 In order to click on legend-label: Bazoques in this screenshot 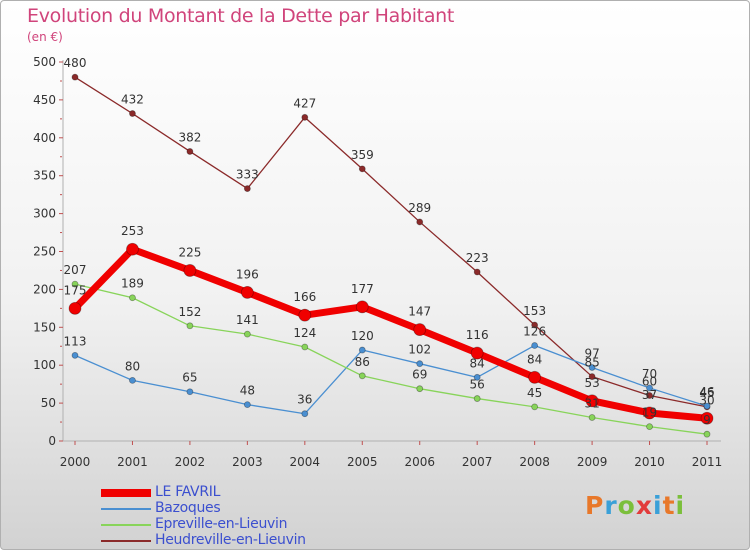, I will do `click(188, 508)`.